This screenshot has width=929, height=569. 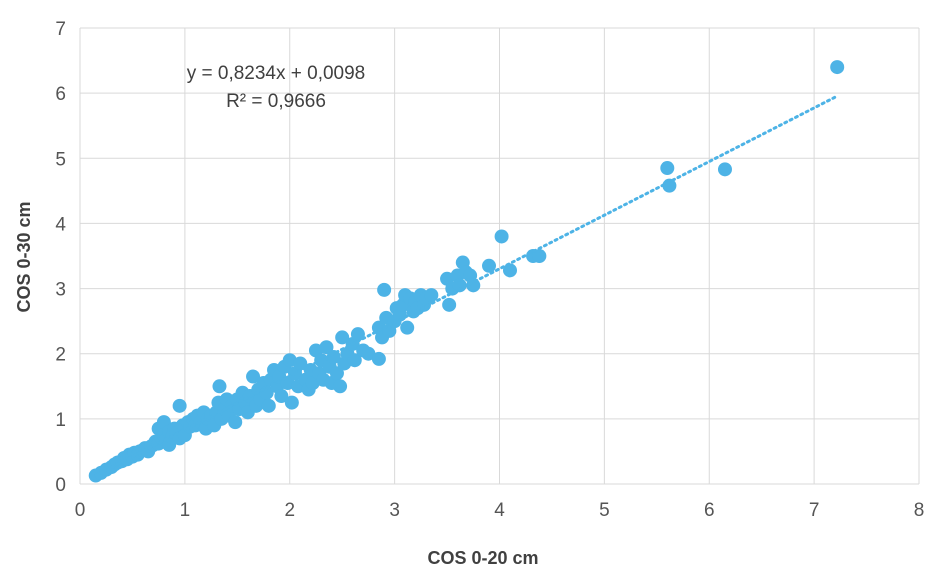 I want to click on x-tick-label: 2, so click(x=289, y=510).